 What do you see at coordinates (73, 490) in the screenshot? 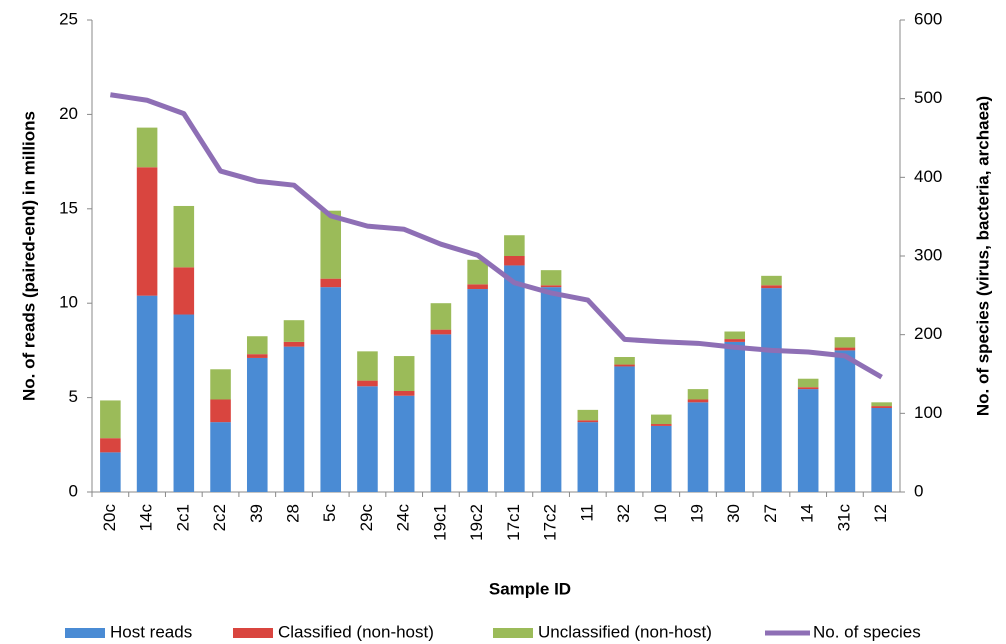
I see `y-tick-label: 0` at bounding box center [73, 490].